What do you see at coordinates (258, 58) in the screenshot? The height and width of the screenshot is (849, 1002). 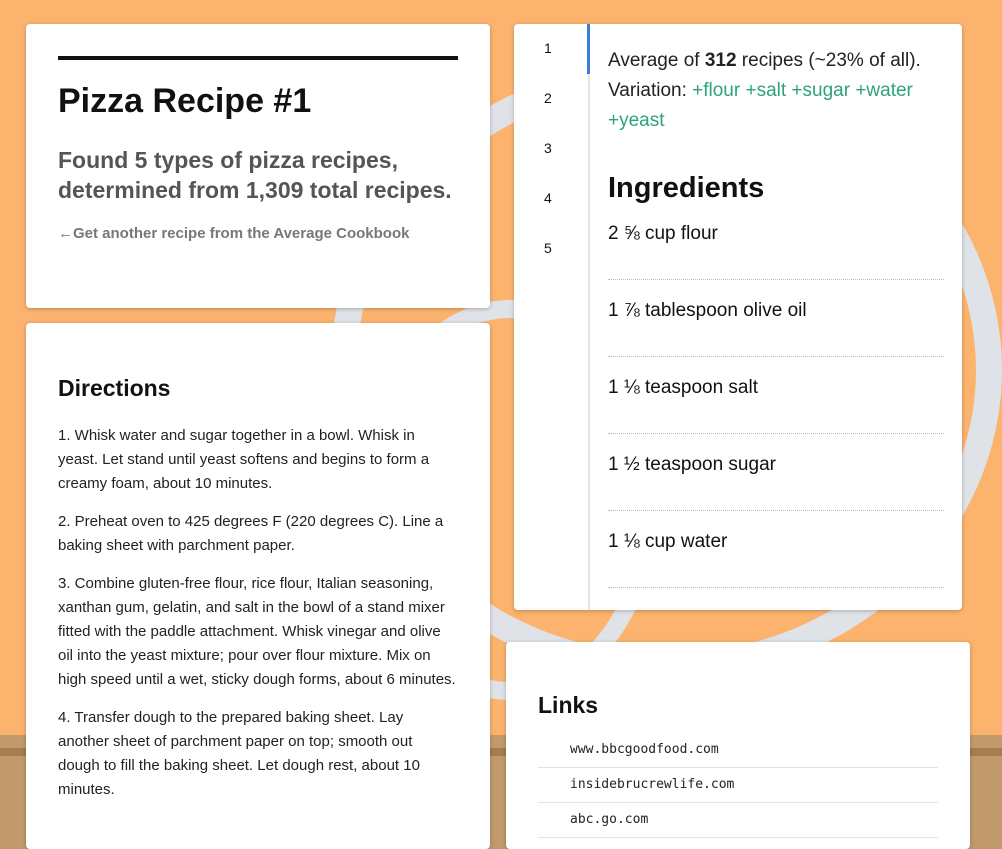 I see `title-rule` at bounding box center [258, 58].